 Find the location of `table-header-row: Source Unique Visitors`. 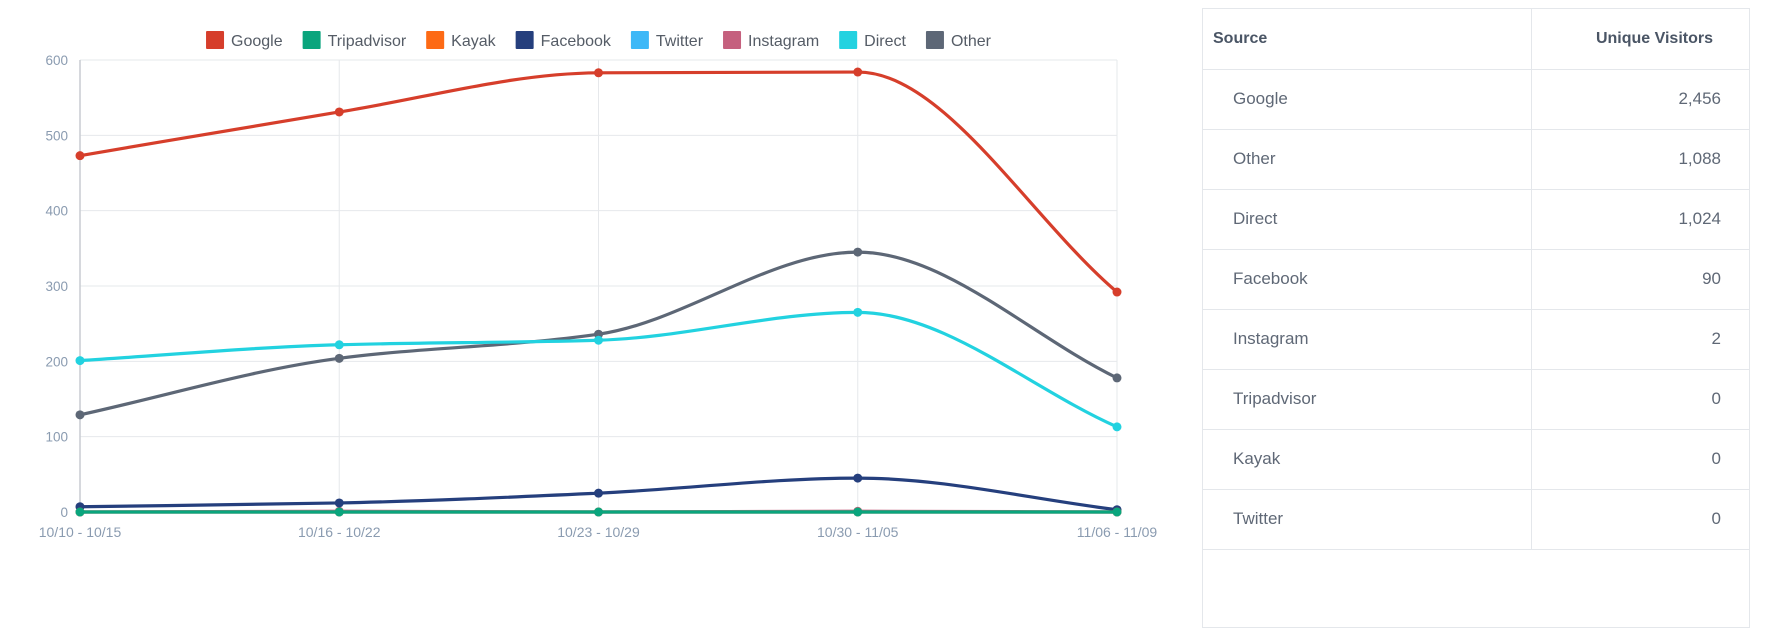

table-header-row: Source Unique Visitors is located at coordinates (1476, 39).